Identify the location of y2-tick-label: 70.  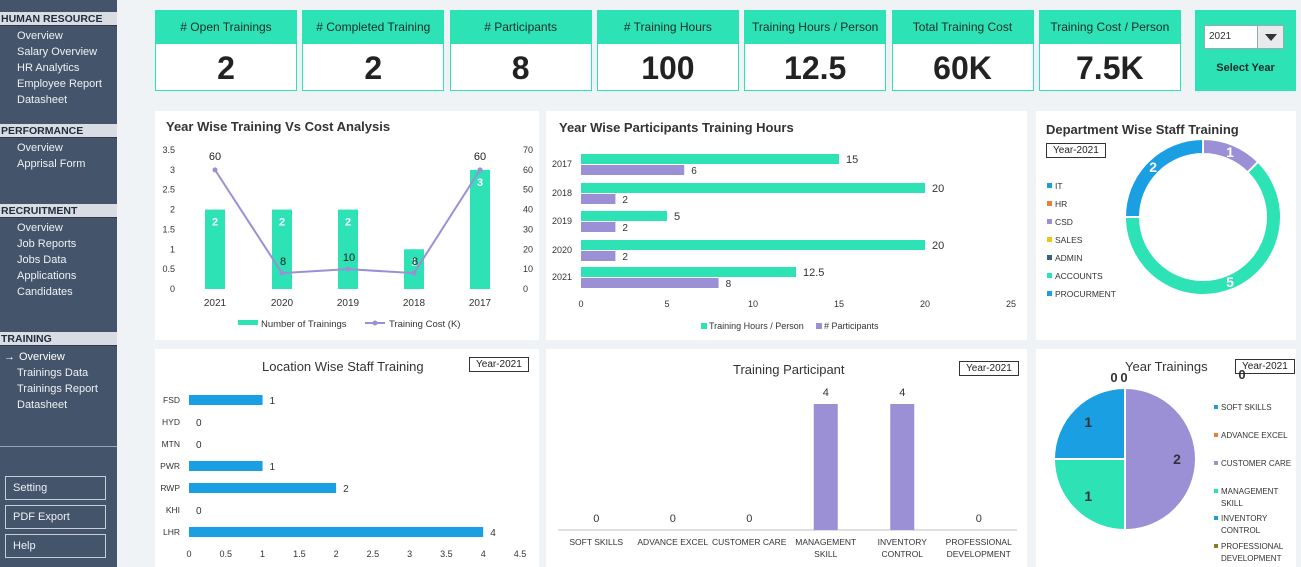
(528, 150).